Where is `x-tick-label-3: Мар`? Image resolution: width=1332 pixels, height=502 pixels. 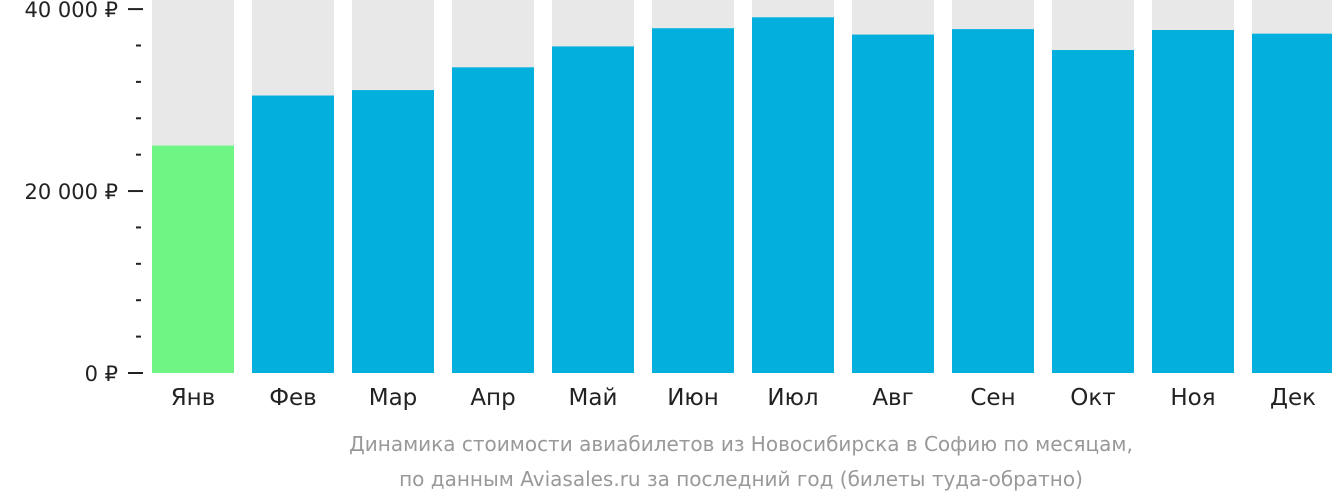 x-tick-label-3: Мар is located at coordinates (393, 398).